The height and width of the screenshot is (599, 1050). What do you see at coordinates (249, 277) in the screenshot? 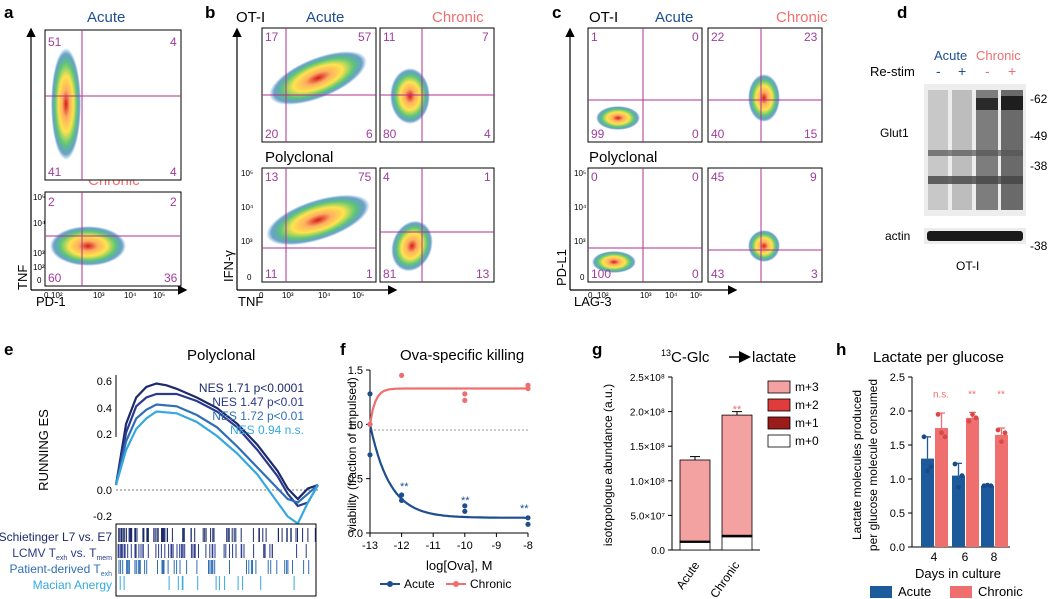
I see `panel-b-ytick-4: 0` at bounding box center [249, 277].